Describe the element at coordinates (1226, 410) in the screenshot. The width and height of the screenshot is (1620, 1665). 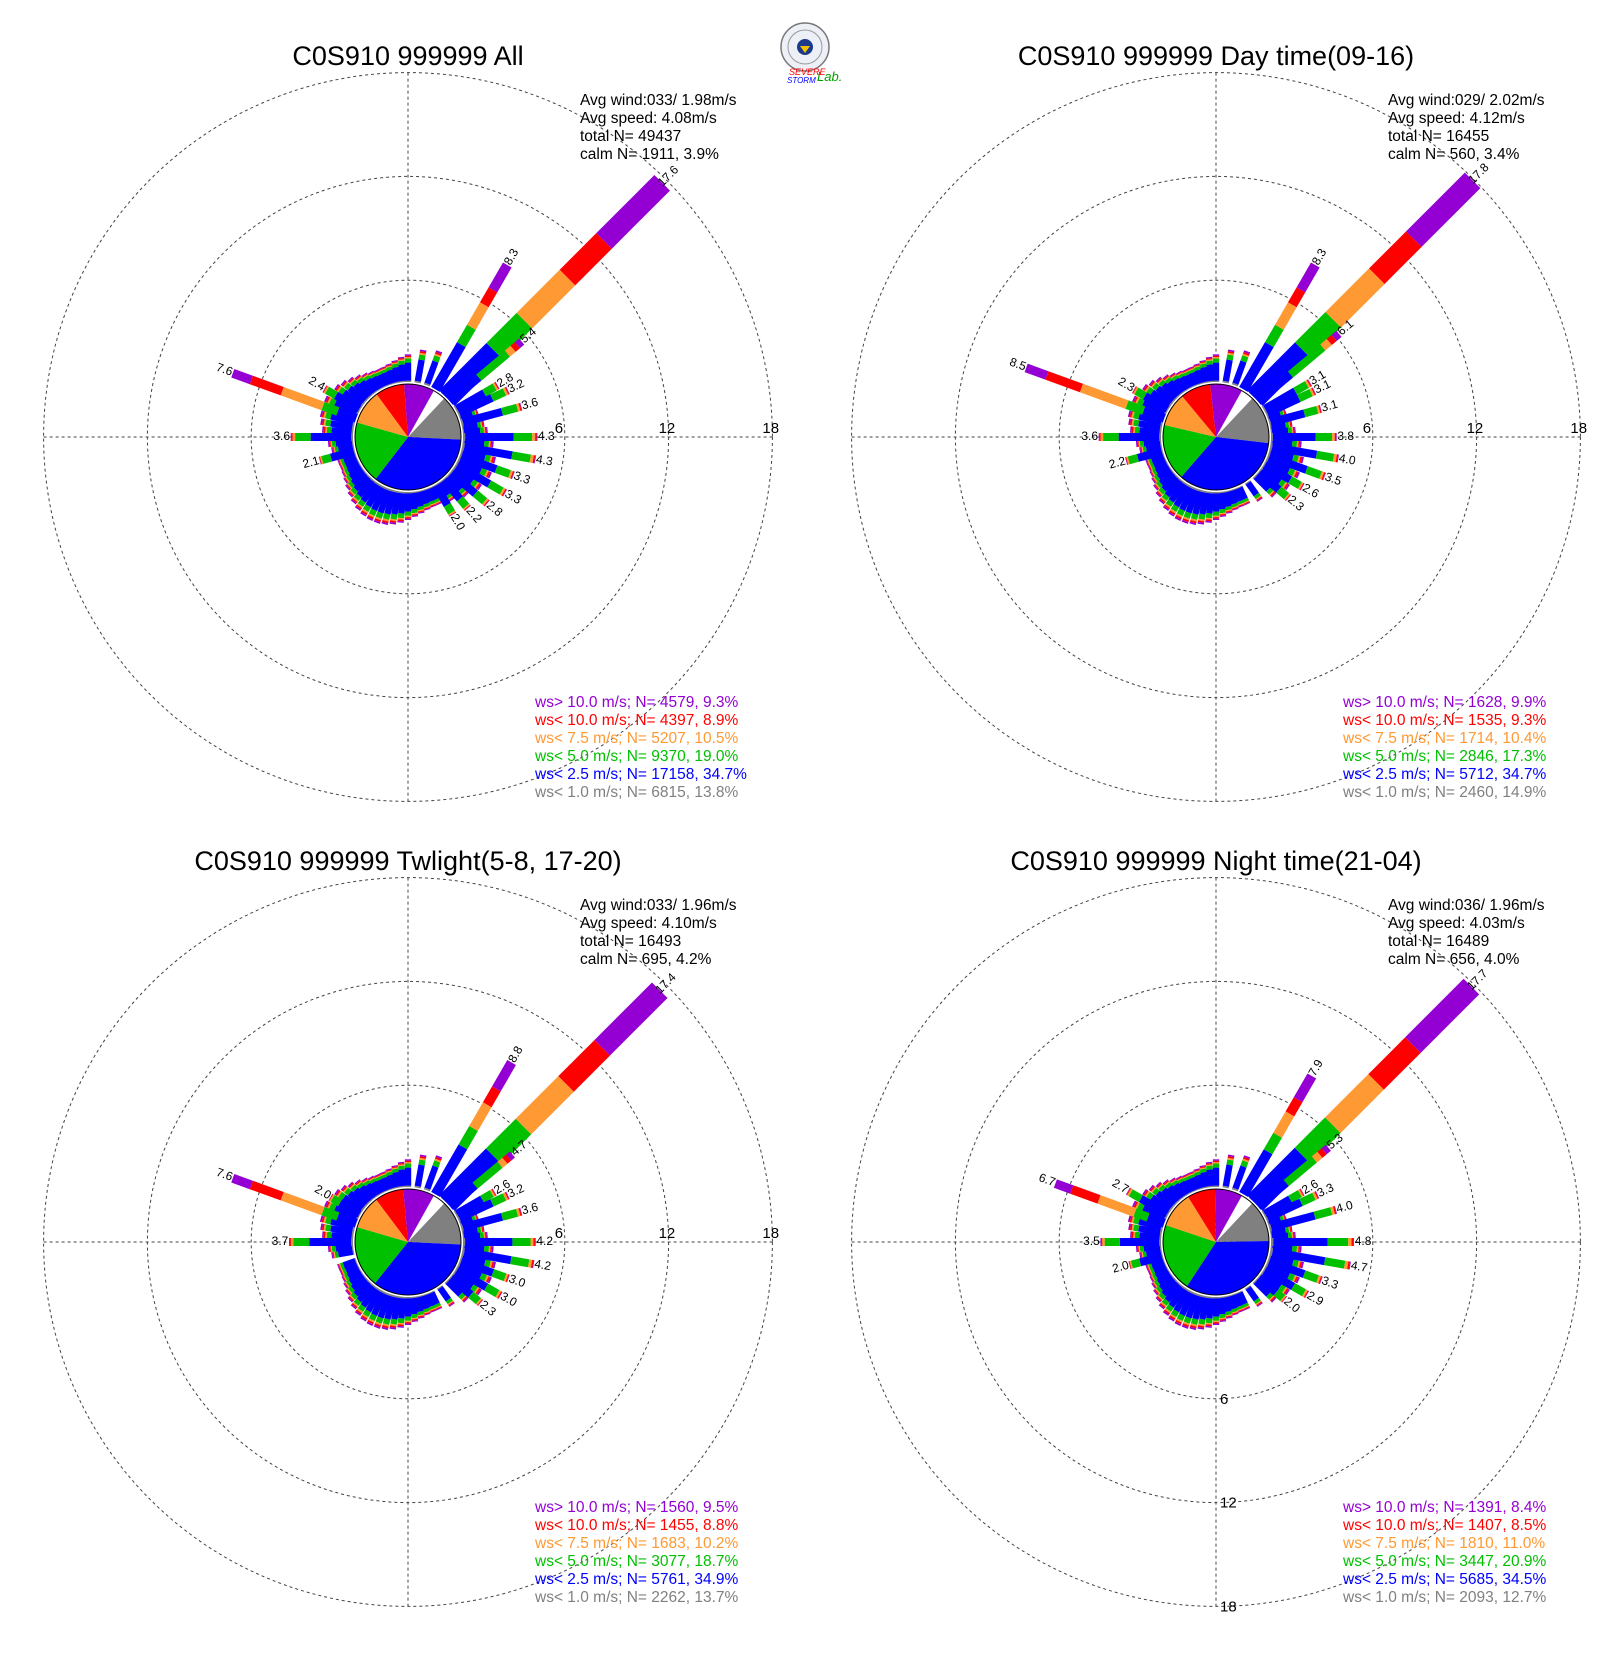
I see `pie-slice-gt10` at that location.